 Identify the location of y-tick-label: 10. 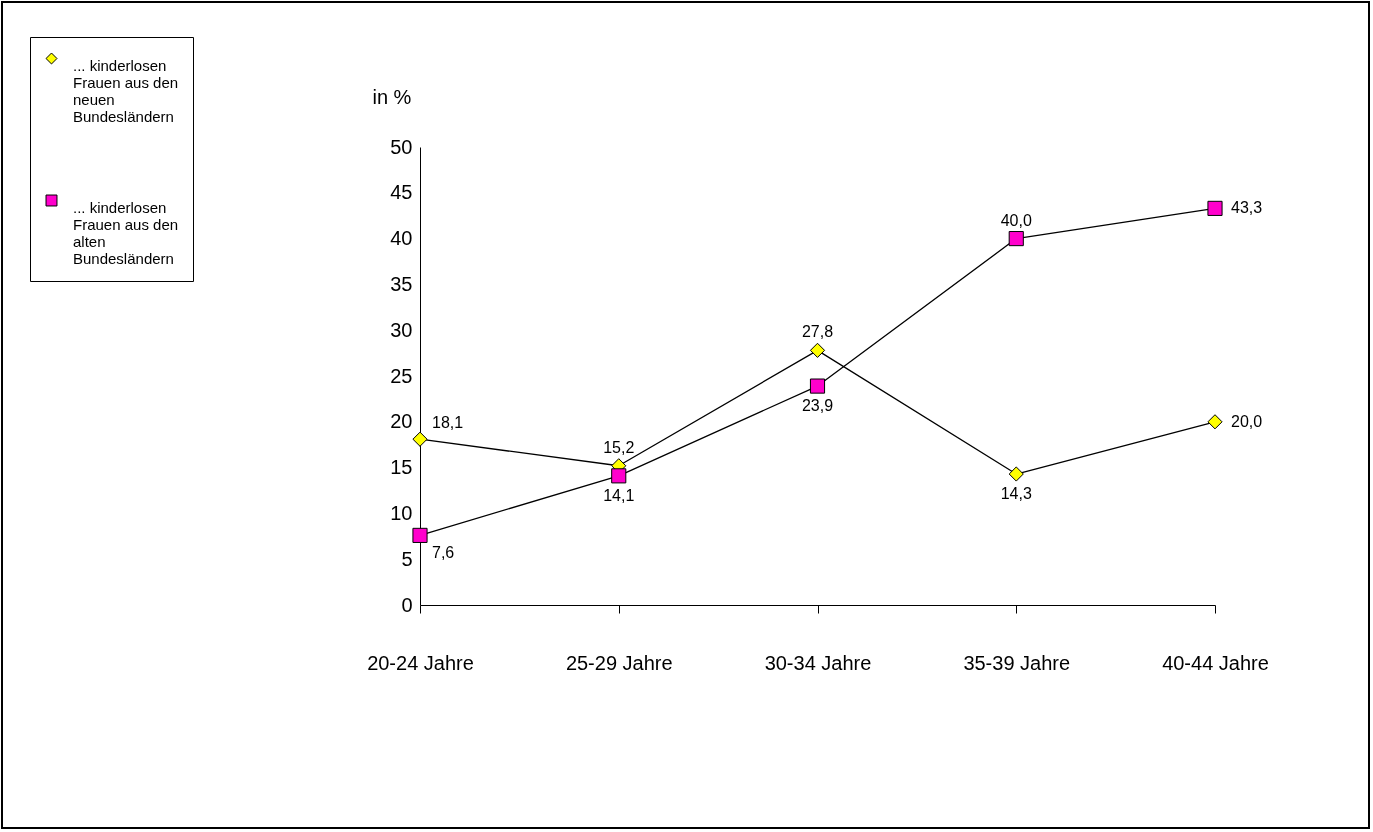
(401, 512).